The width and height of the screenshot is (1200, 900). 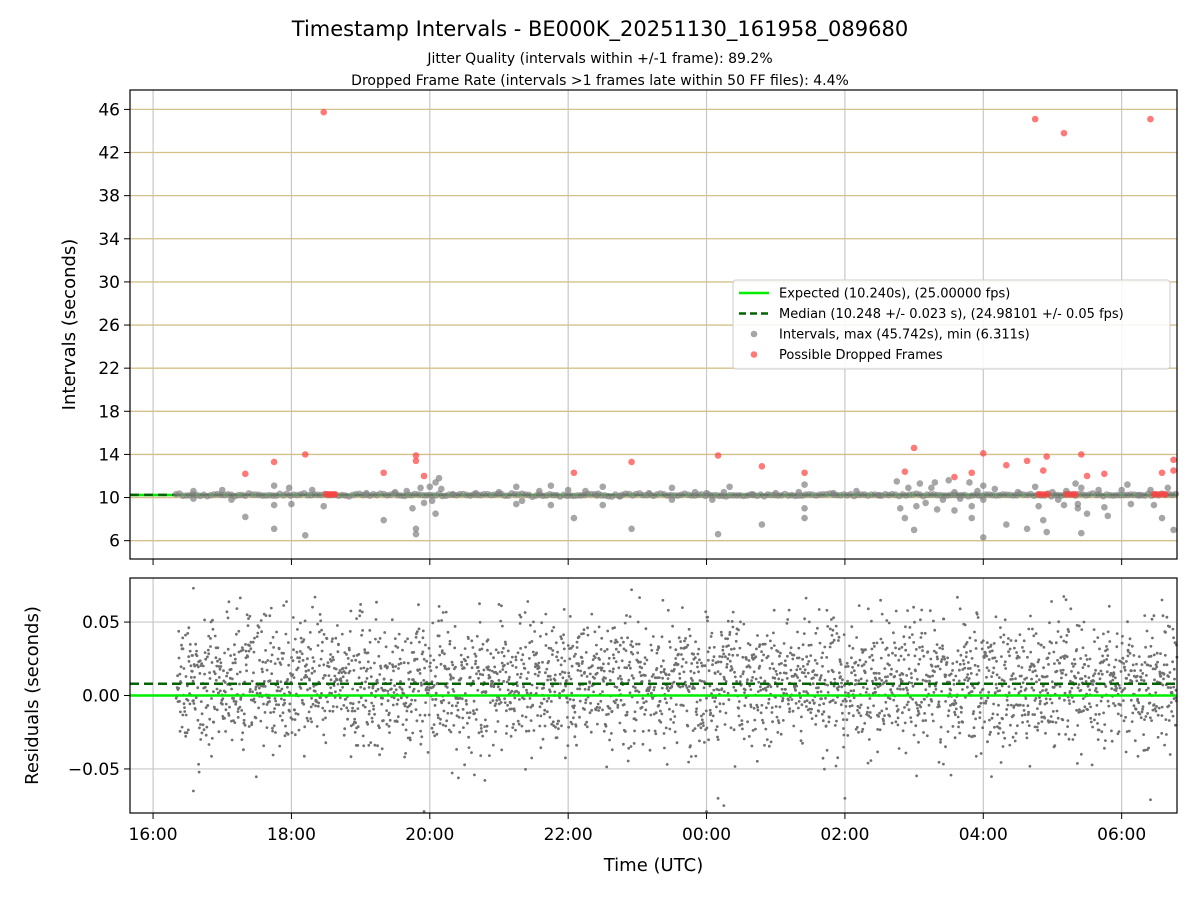 I want to click on time-xtick-label: 22:00, so click(x=568, y=835).